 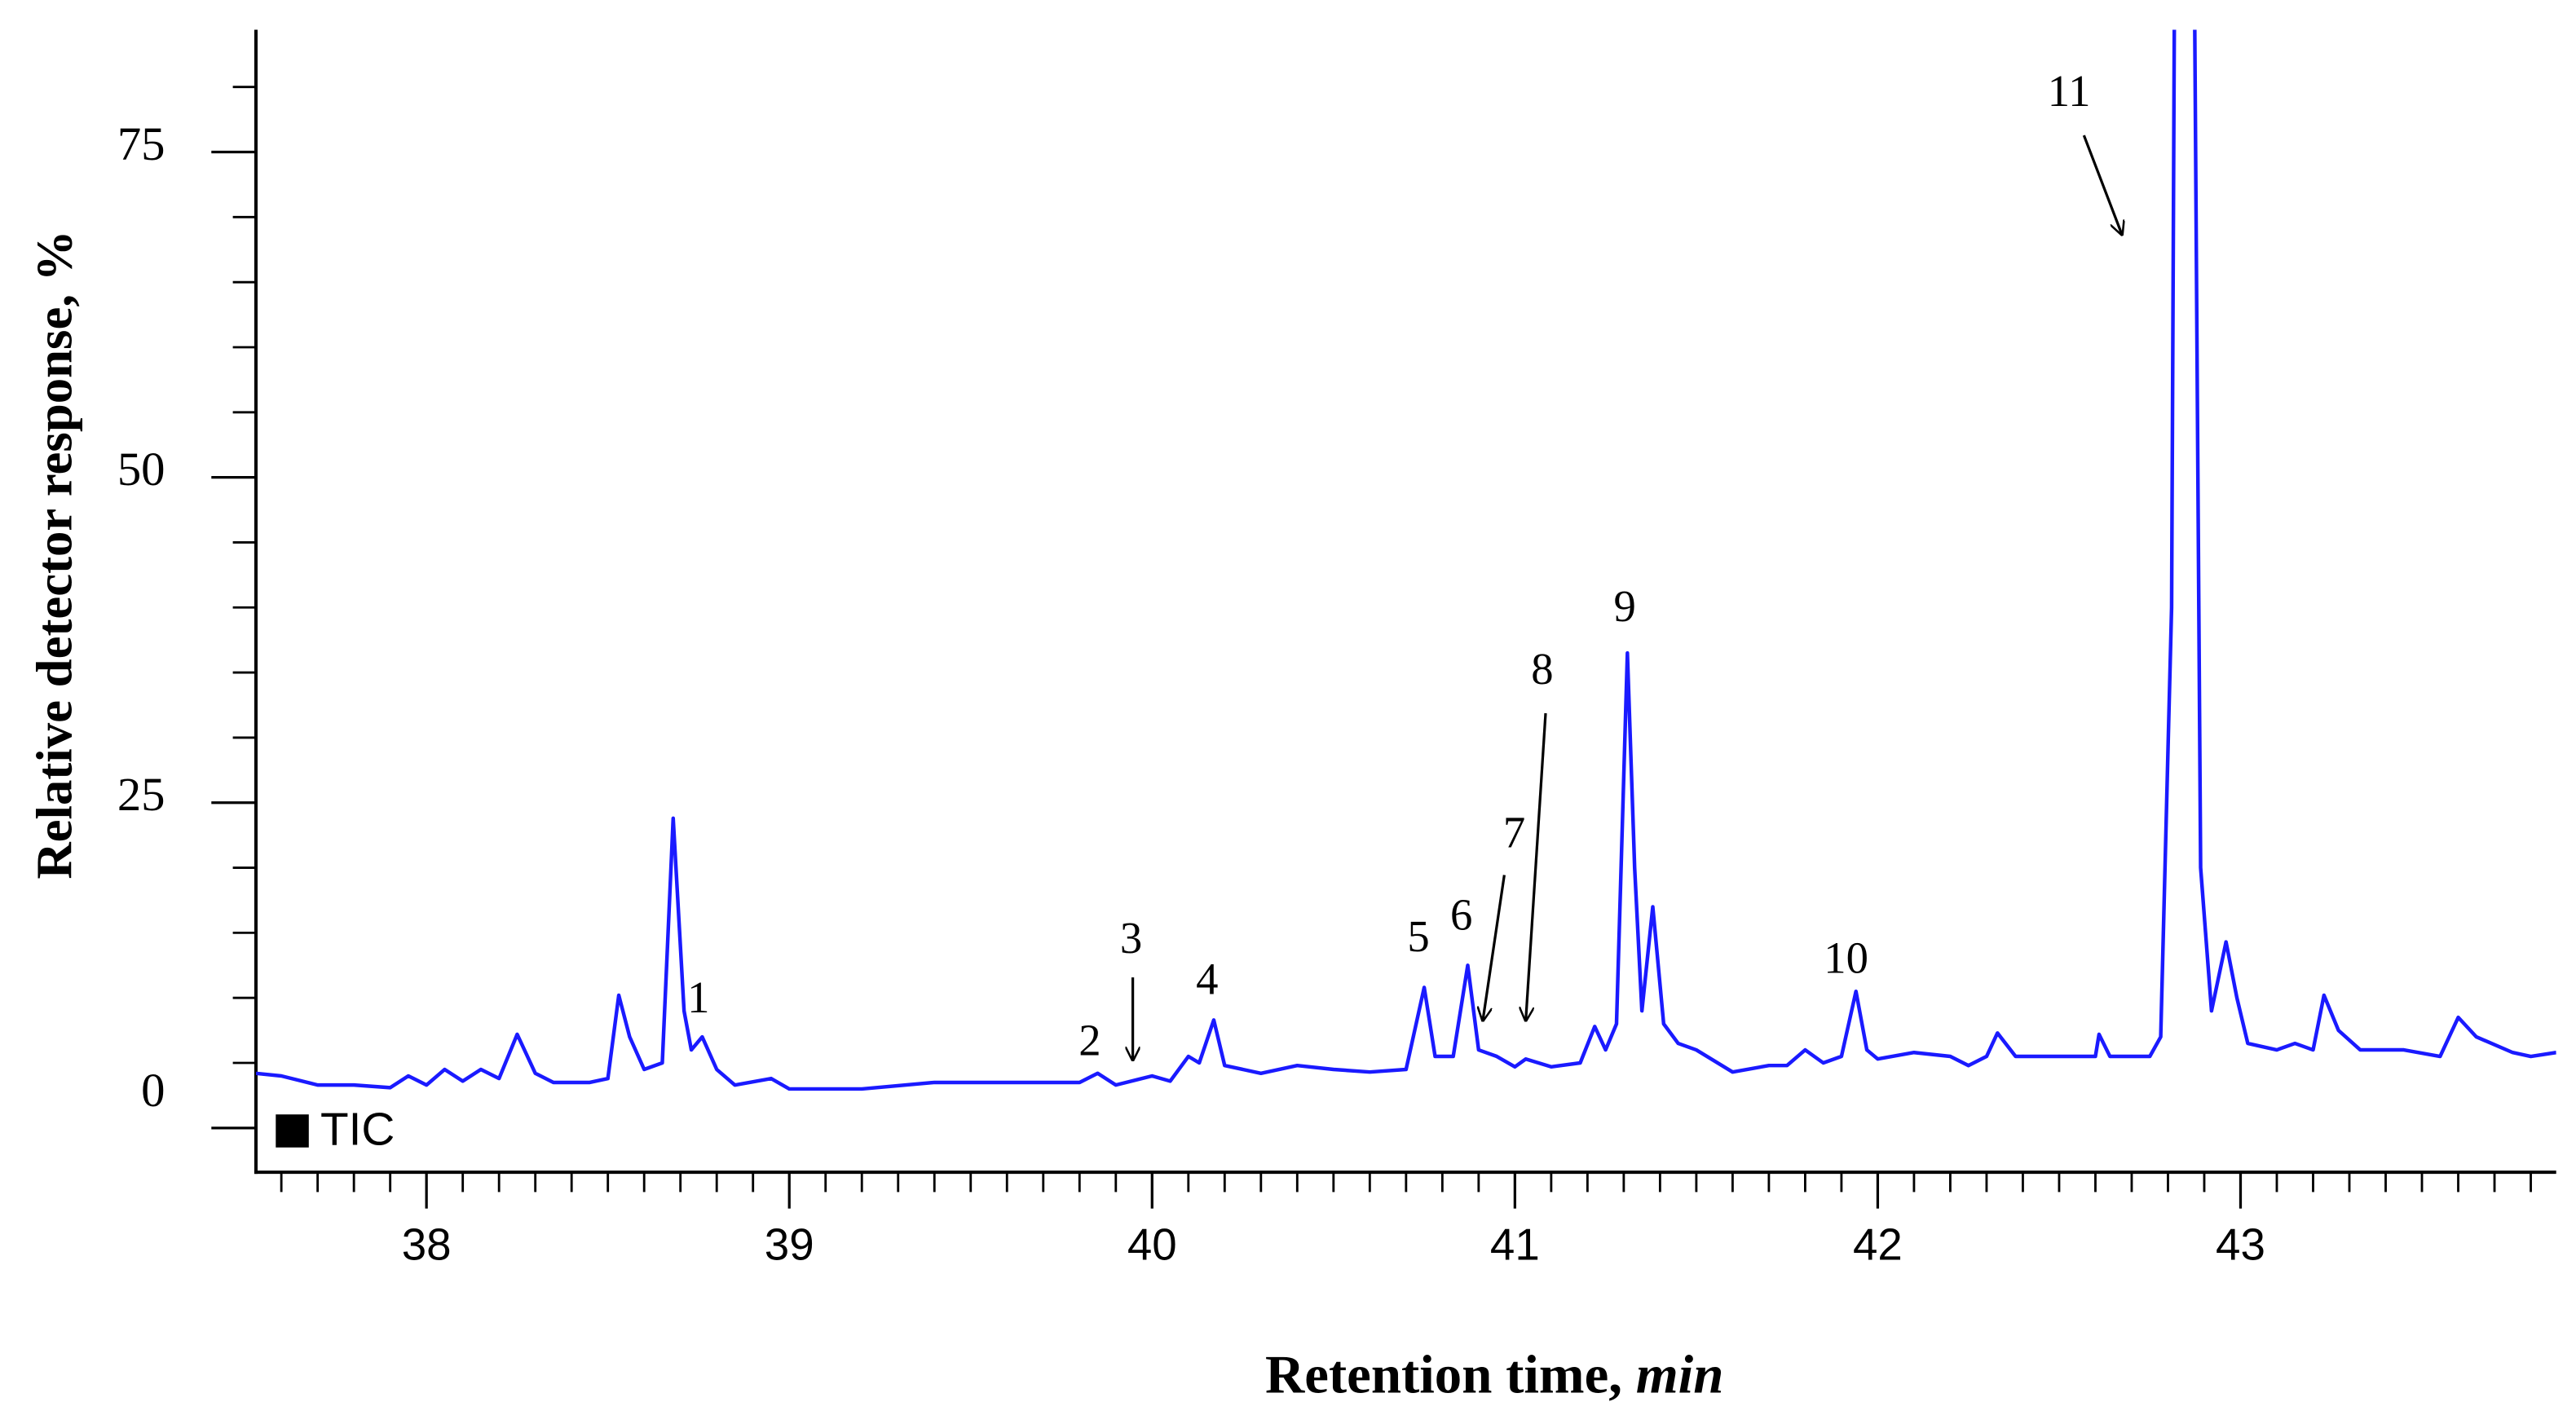 What do you see at coordinates (357, 1129) in the screenshot?
I see `legend-label: TIC` at bounding box center [357, 1129].